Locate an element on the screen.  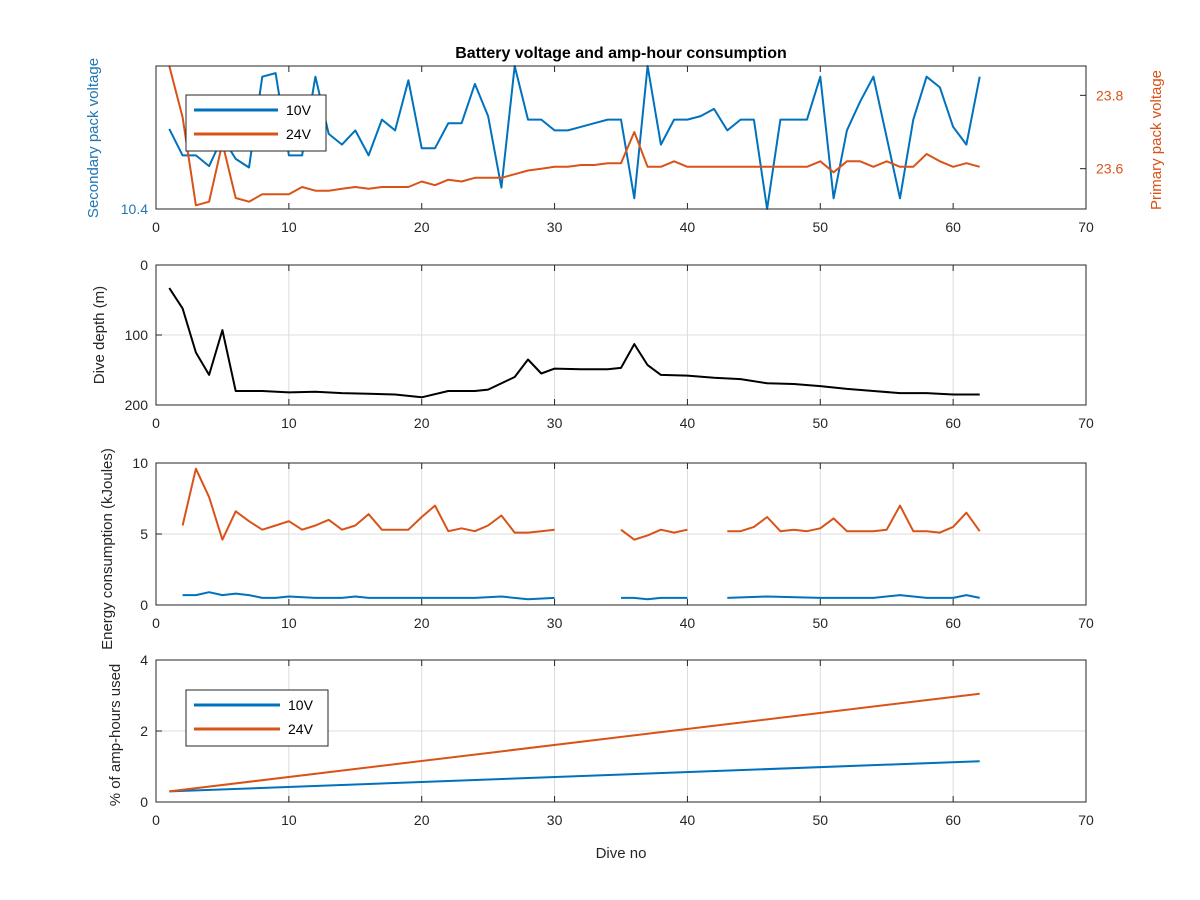
subplot-amphours-series is located at coordinates (574, 742).